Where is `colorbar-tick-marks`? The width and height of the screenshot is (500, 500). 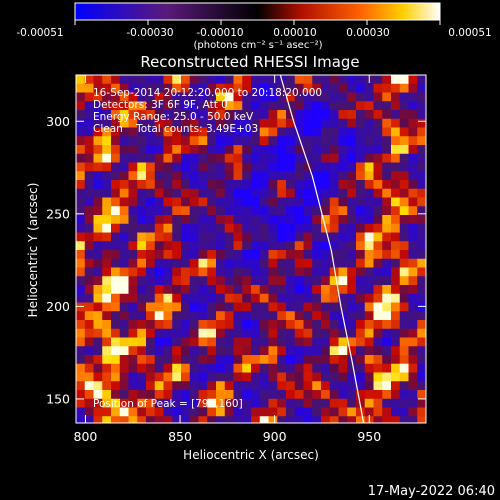
colorbar-tick-marks is located at coordinates (257, 22).